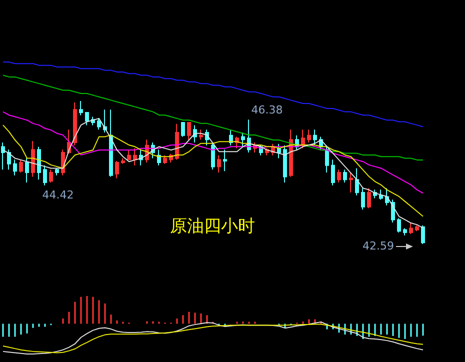 The height and width of the screenshot is (362, 465). What do you see at coordinates (378, 246) in the screenshot?
I see `annotation: 42.59` at bounding box center [378, 246].